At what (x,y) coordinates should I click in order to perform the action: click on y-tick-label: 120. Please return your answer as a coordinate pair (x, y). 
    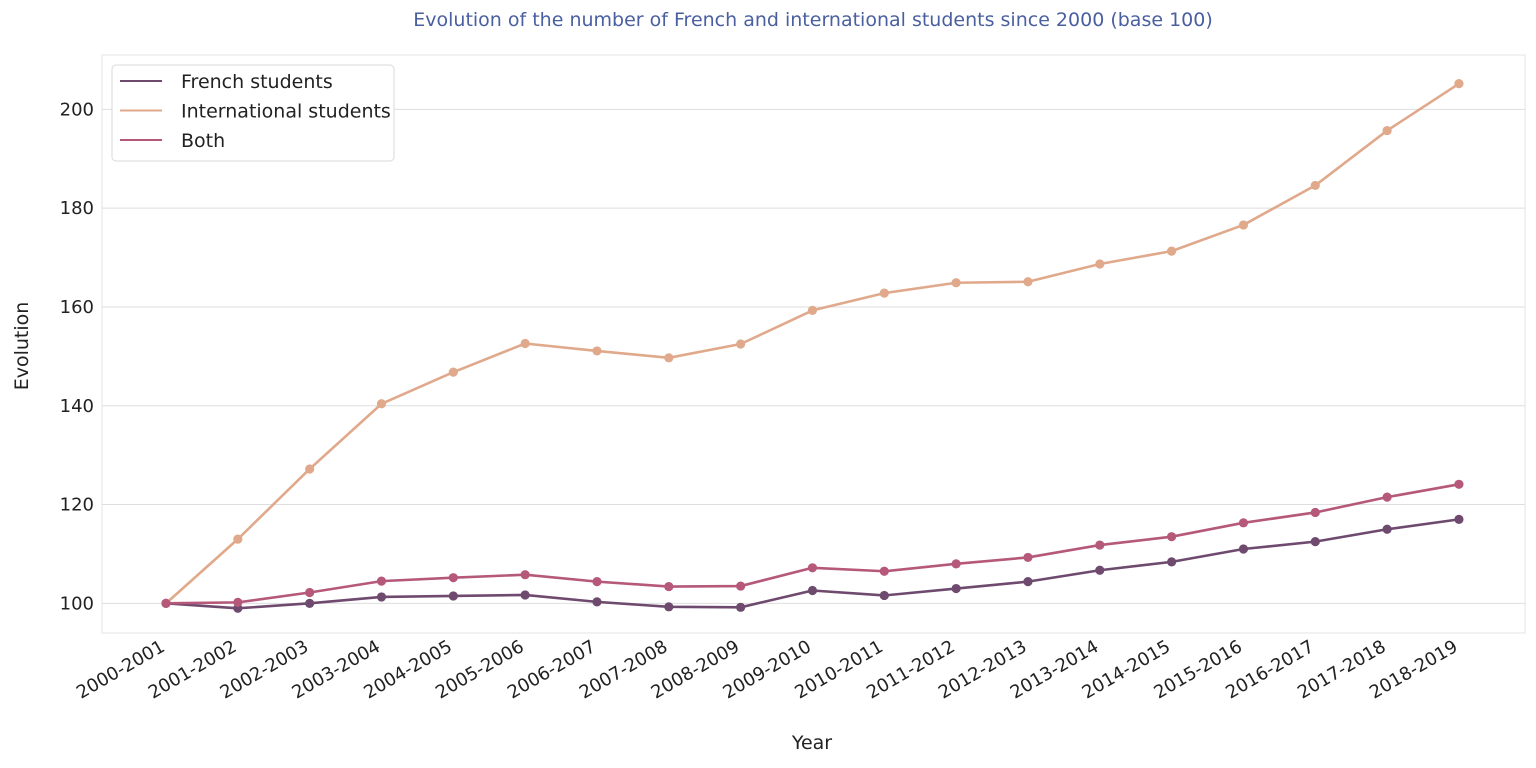
    Looking at the image, I should click on (77, 505).